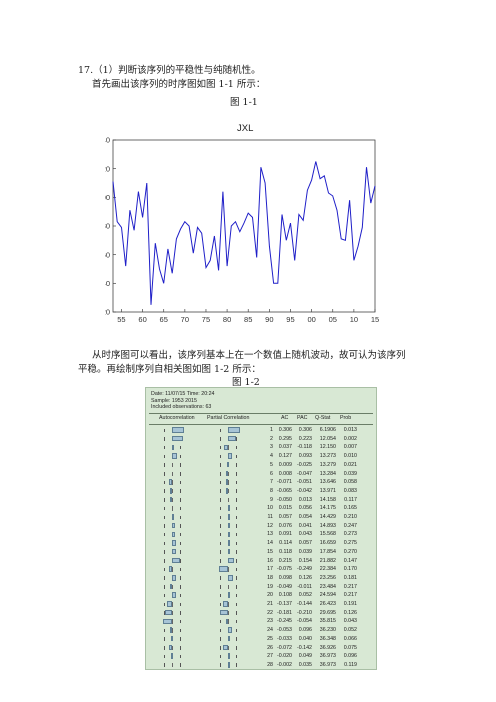  I want to click on cell-lag: 19, so click(270, 586).